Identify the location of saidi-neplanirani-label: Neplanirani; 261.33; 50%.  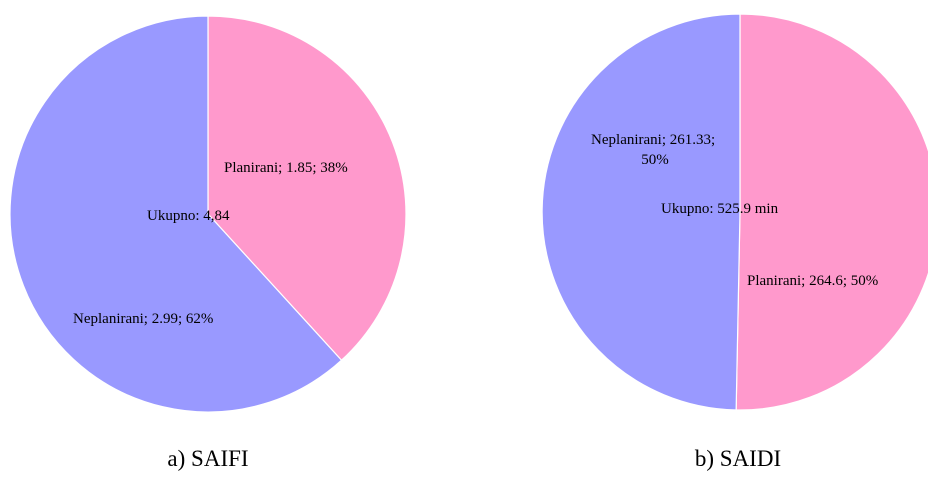
(655, 150).